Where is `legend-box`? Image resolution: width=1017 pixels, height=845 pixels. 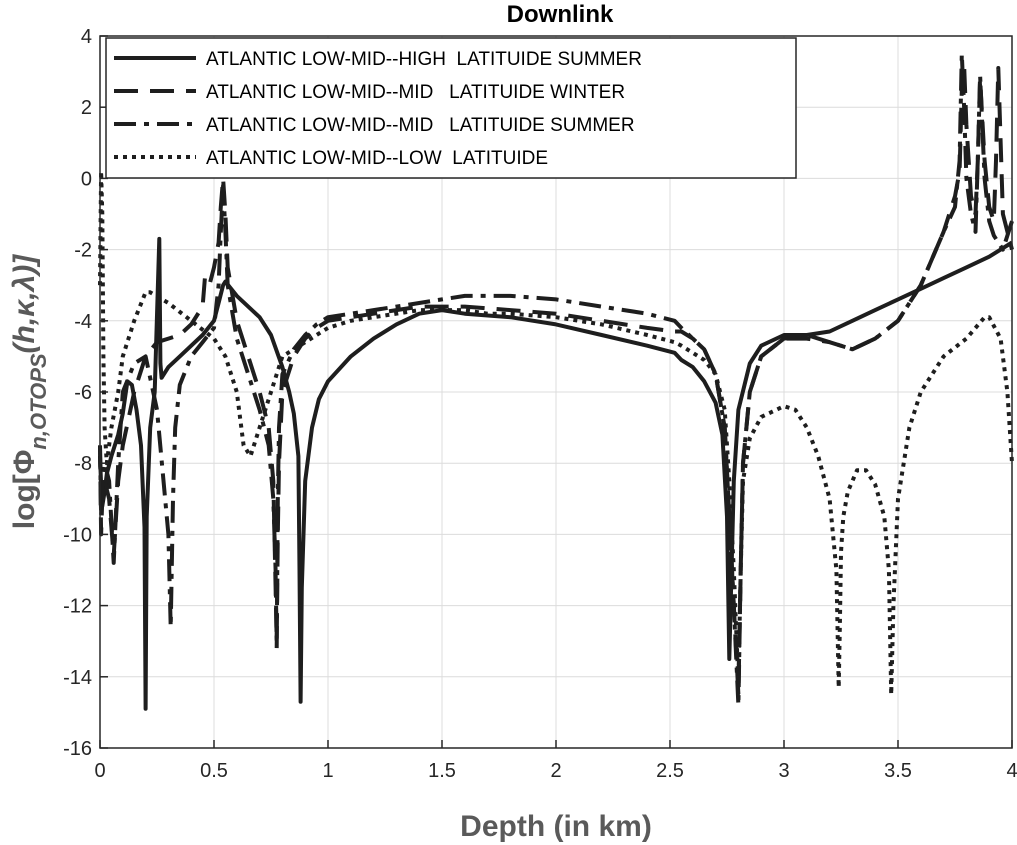 legend-box is located at coordinates (451, 108).